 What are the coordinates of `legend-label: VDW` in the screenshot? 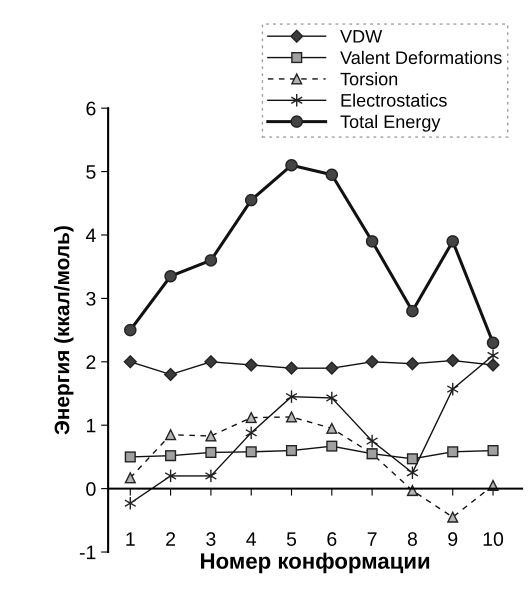 It's located at (361, 36).